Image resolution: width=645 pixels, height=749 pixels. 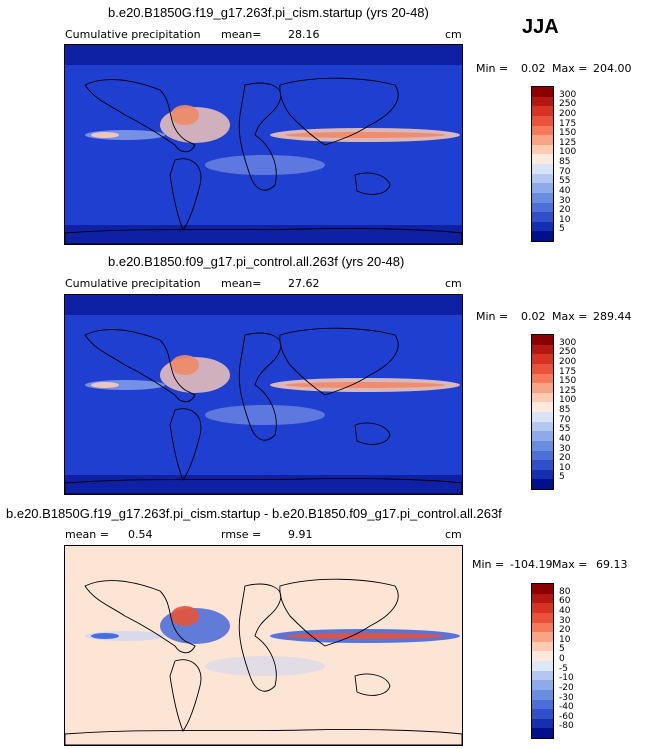 I want to click on panel-2-units: cm, so click(x=453, y=283).